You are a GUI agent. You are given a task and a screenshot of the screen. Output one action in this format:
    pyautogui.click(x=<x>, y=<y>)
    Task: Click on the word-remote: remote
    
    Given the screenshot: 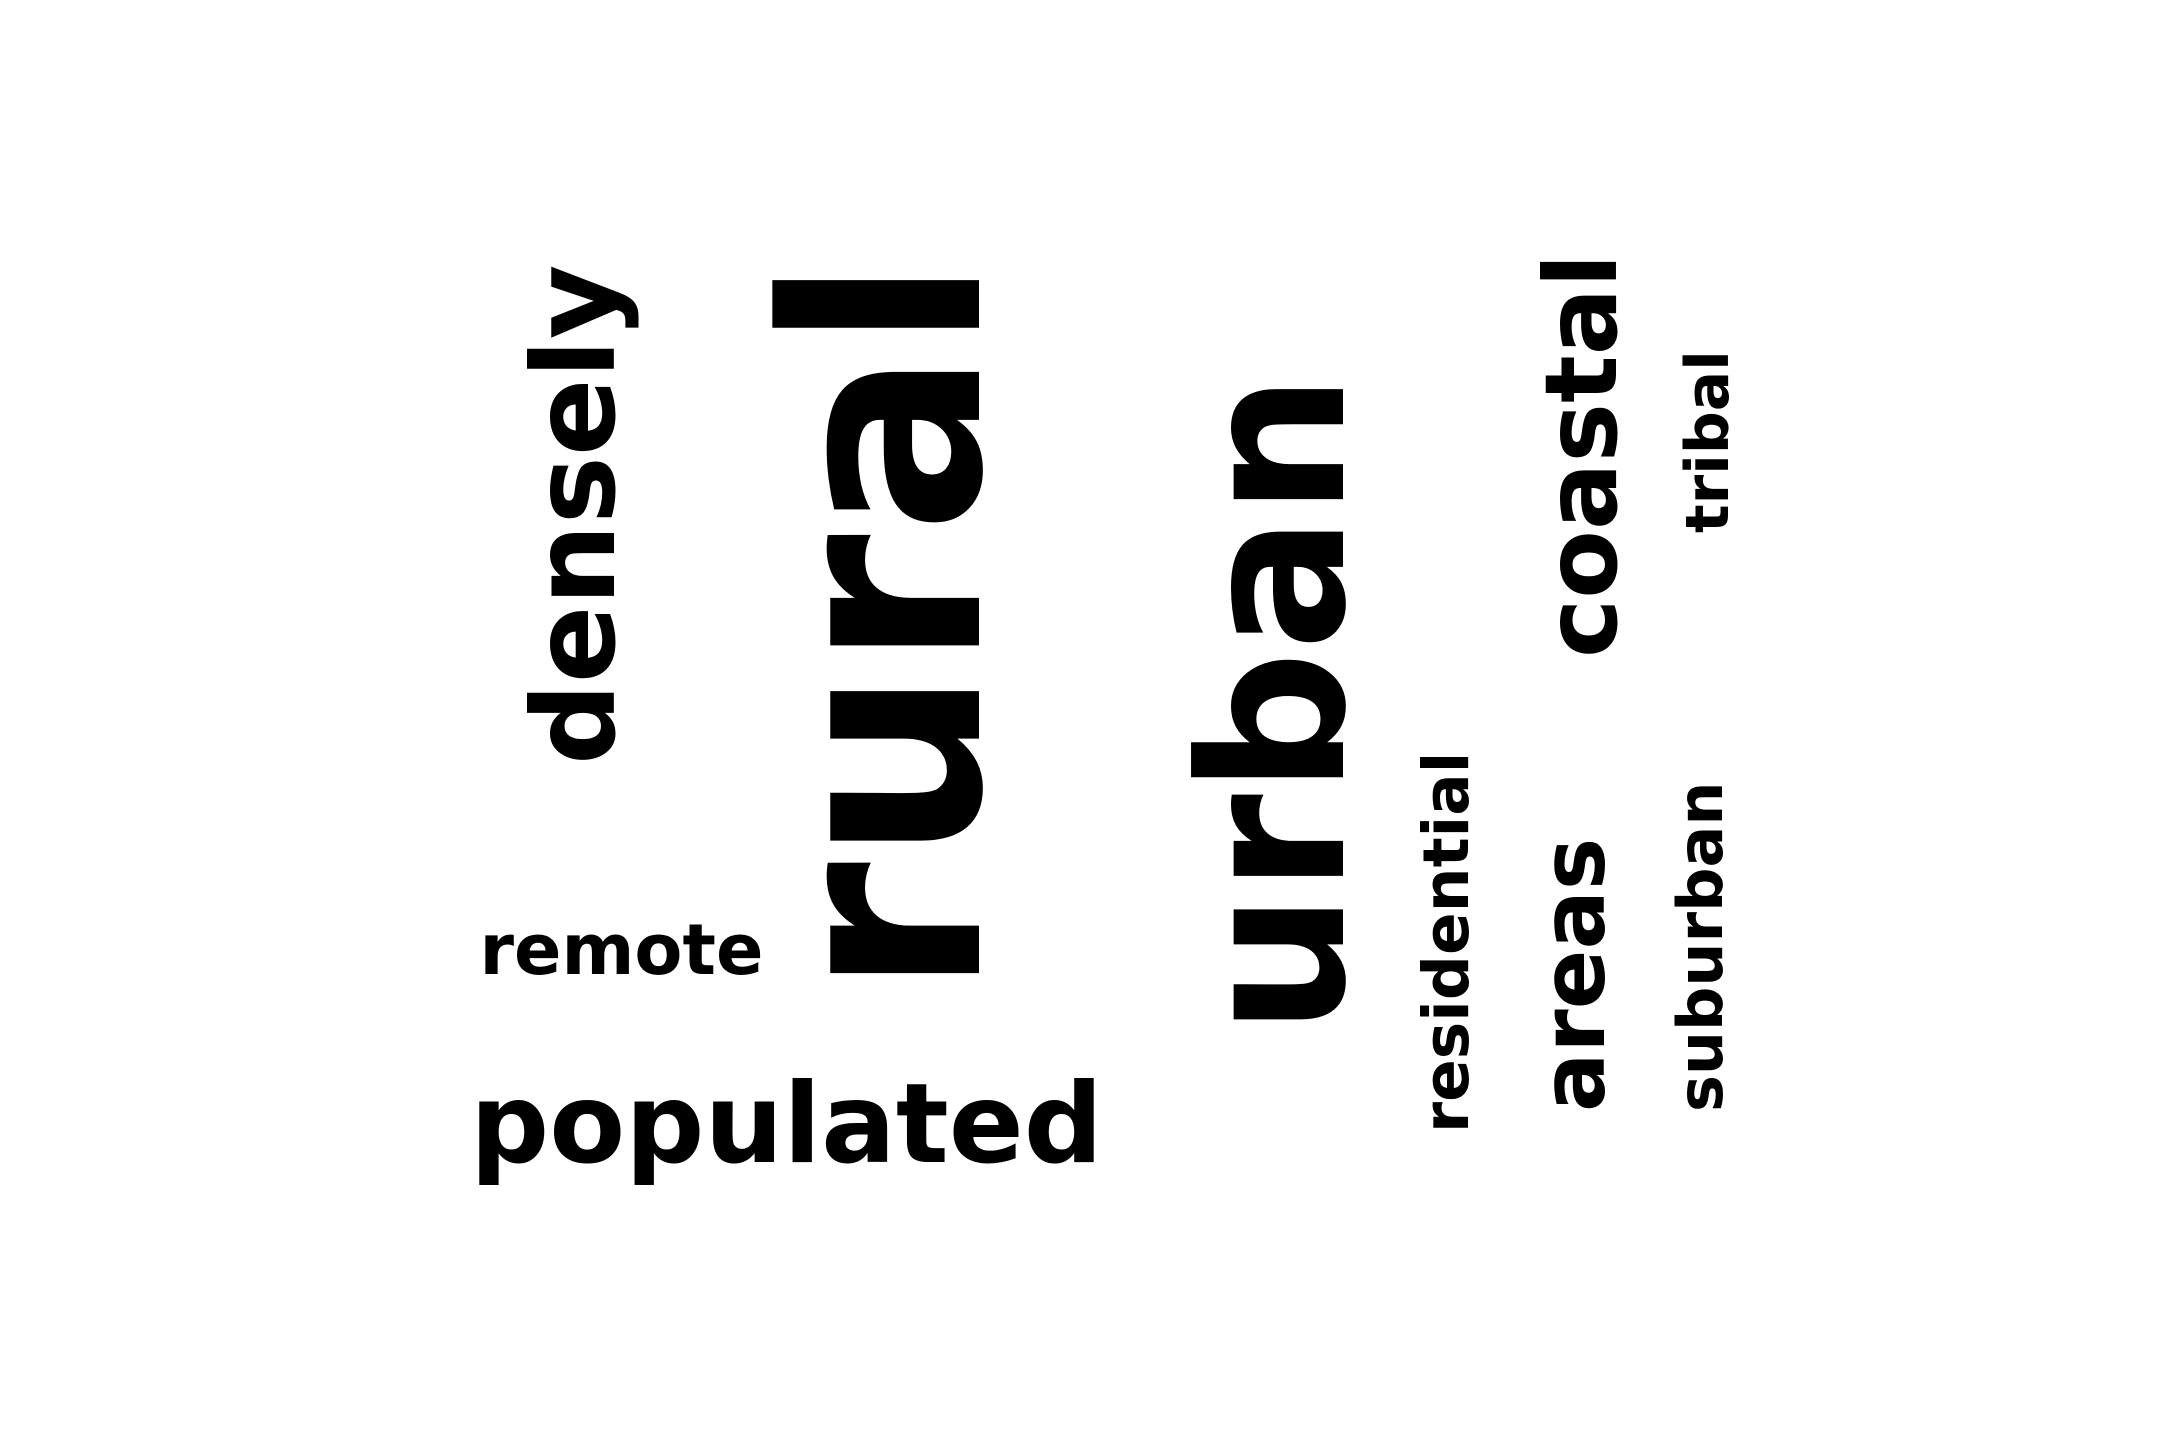 What is the action you would take?
    pyautogui.click(x=621, y=950)
    